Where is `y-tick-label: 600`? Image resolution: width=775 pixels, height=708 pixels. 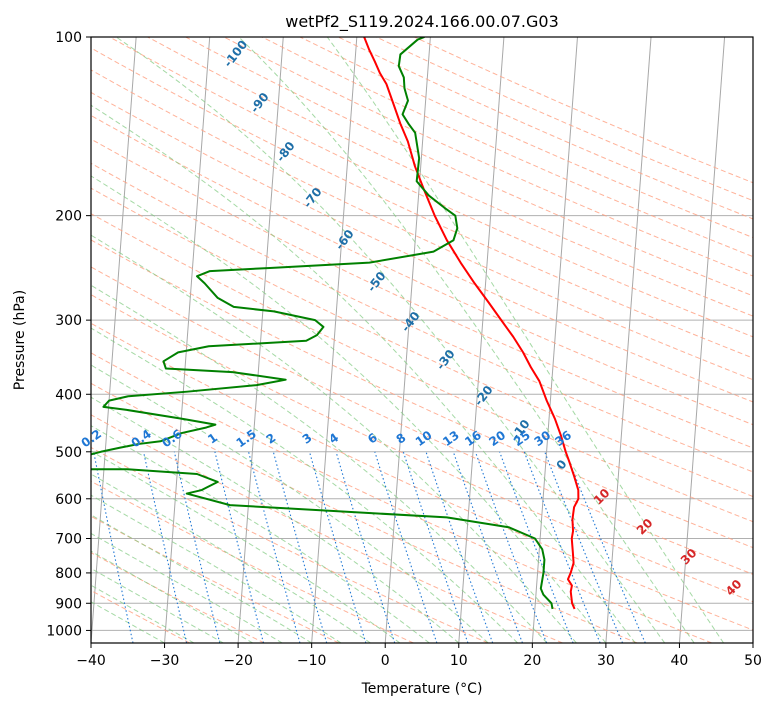
y-tick-label: 600 is located at coordinates (68, 500).